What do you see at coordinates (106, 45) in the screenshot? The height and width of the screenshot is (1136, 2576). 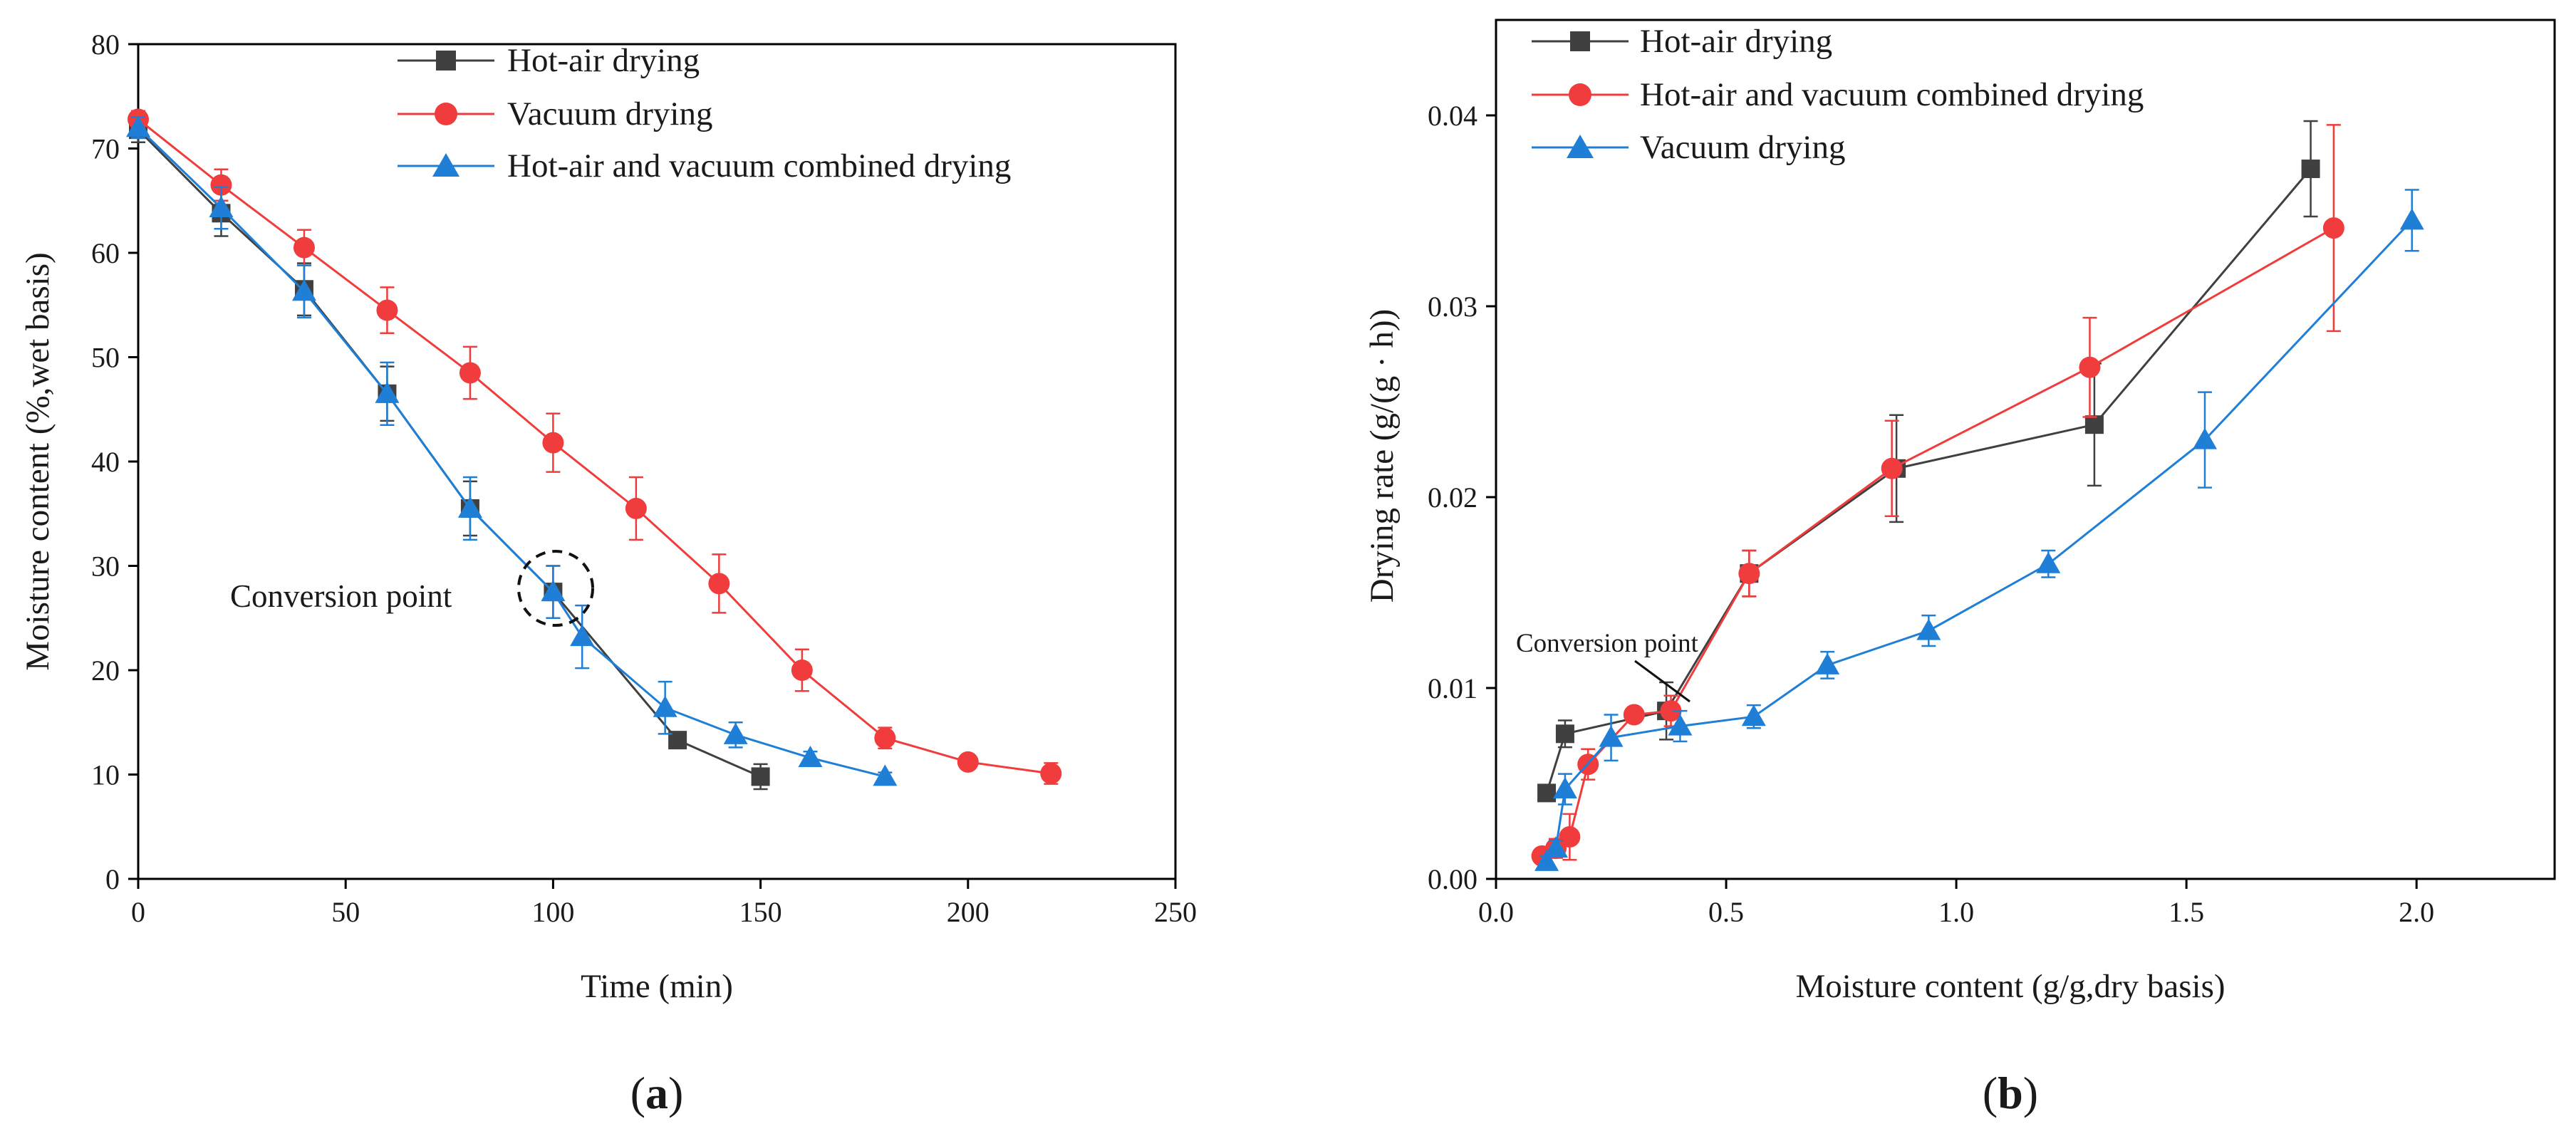 I see `panel-a-y-tick-label: 80` at bounding box center [106, 45].